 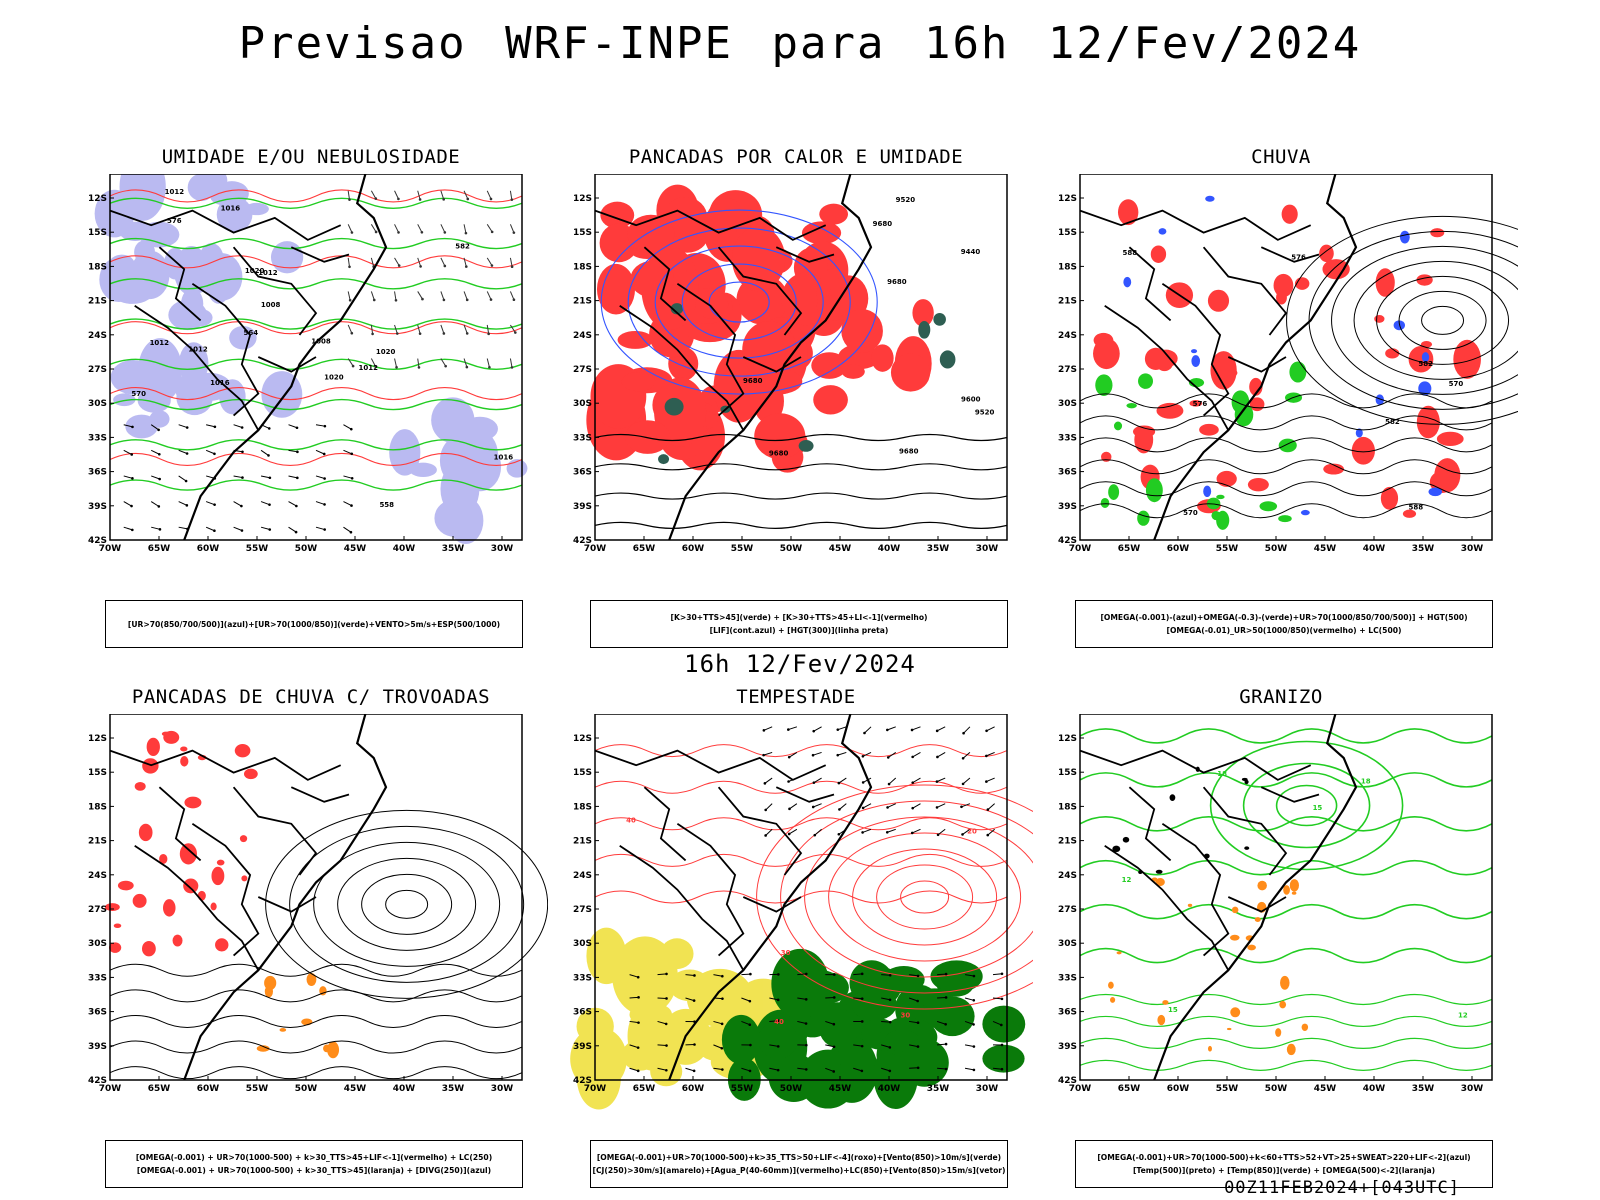 I want to click on lat-tick-label: 27S, so click(x=1067, y=370).